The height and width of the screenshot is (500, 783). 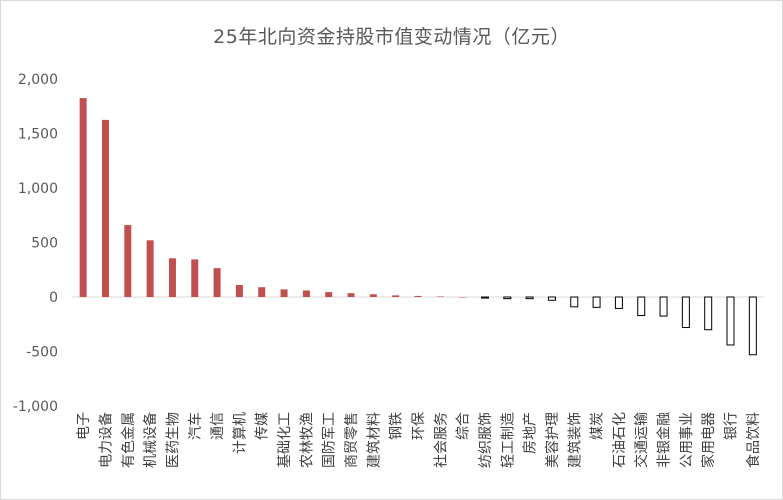 What do you see at coordinates (708, 313) in the screenshot?
I see `bar-家用电器` at bounding box center [708, 313].